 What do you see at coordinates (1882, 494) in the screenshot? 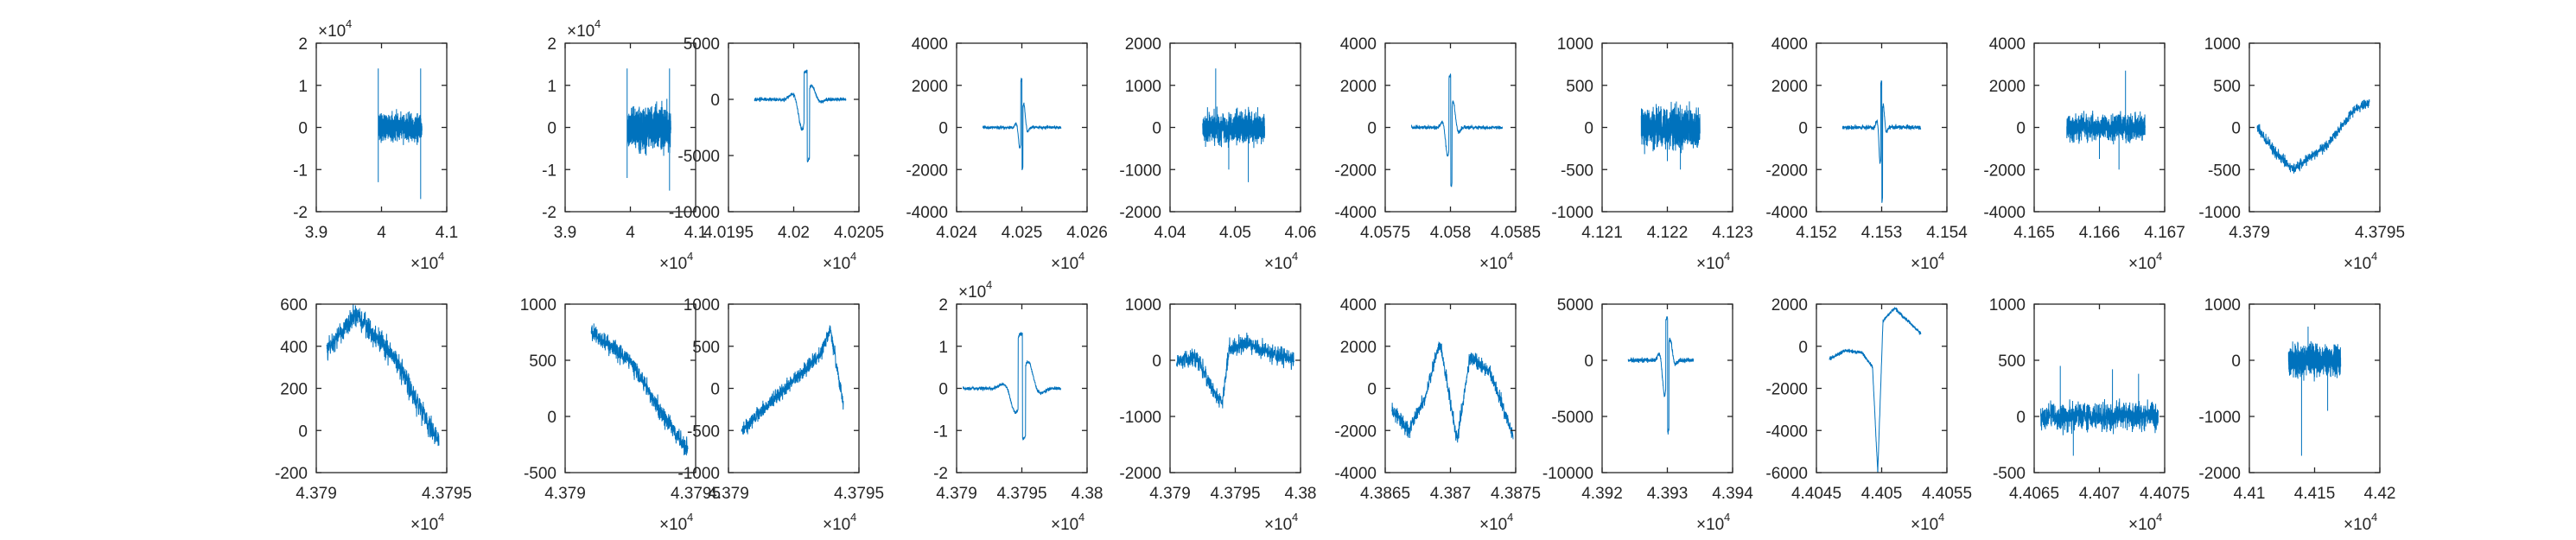
I see `x-tick-label: 4.405` at bounding box center [1882, 494].